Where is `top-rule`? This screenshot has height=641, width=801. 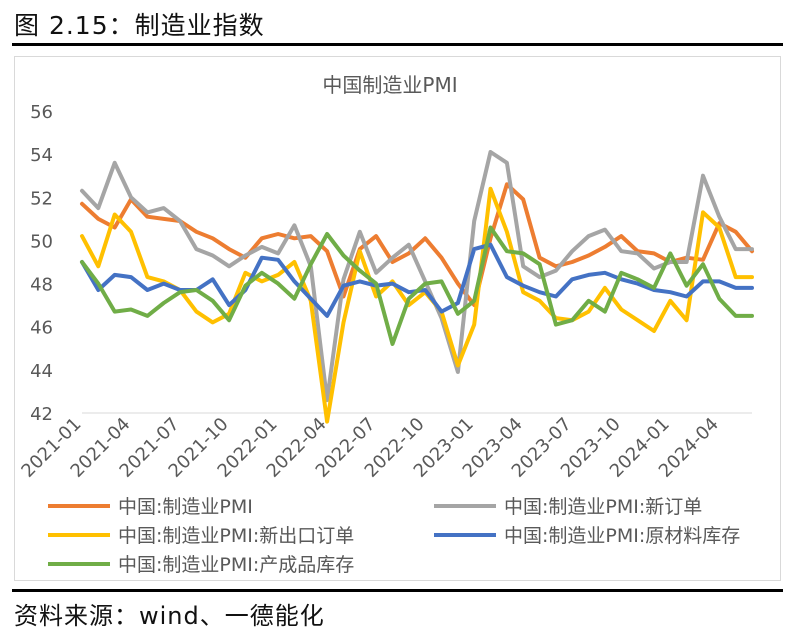
top-rule is located at coordinates (397, 44).